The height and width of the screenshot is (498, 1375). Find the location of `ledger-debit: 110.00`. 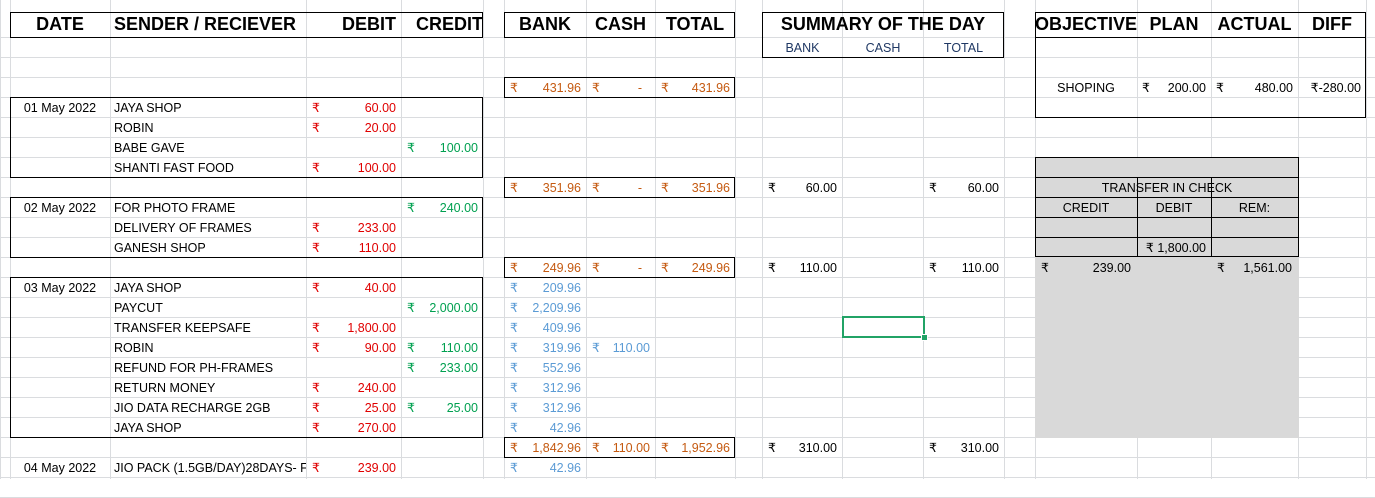

ledger-debit: 110.00 is located at coordinates (377, 248).